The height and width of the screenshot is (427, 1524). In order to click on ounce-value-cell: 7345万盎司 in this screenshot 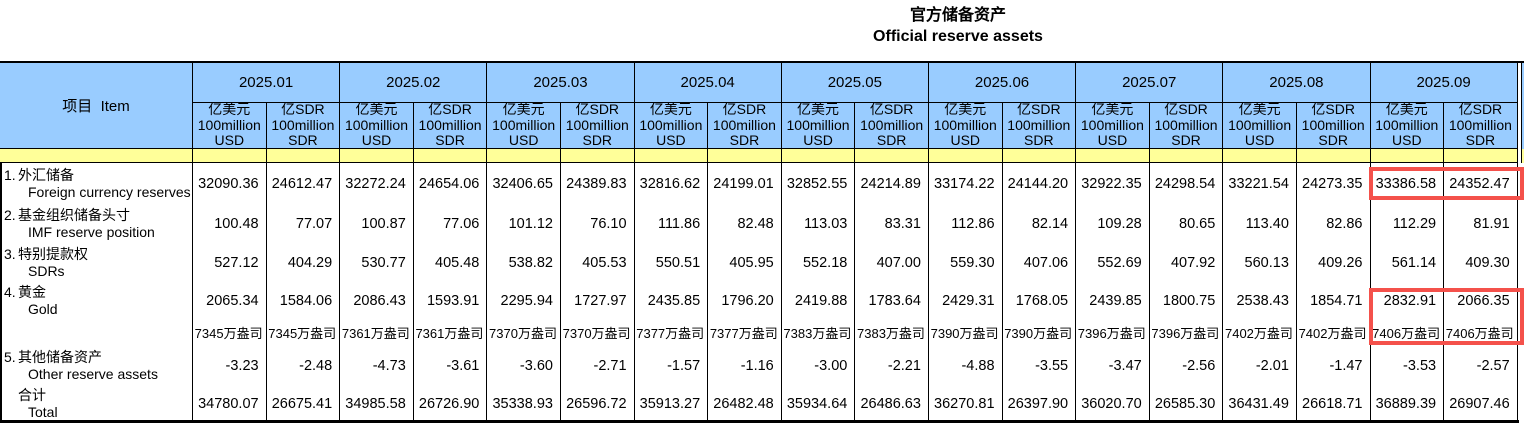, I will do `click(230, 332)`.